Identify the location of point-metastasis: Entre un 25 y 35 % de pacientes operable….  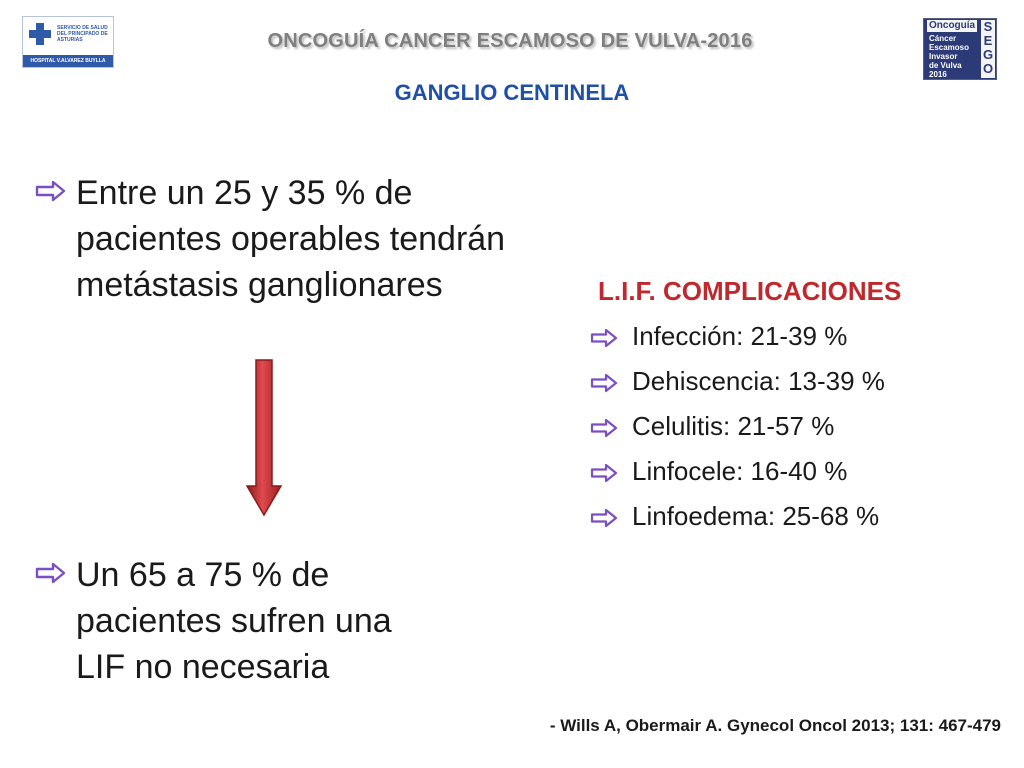
(291, 239).